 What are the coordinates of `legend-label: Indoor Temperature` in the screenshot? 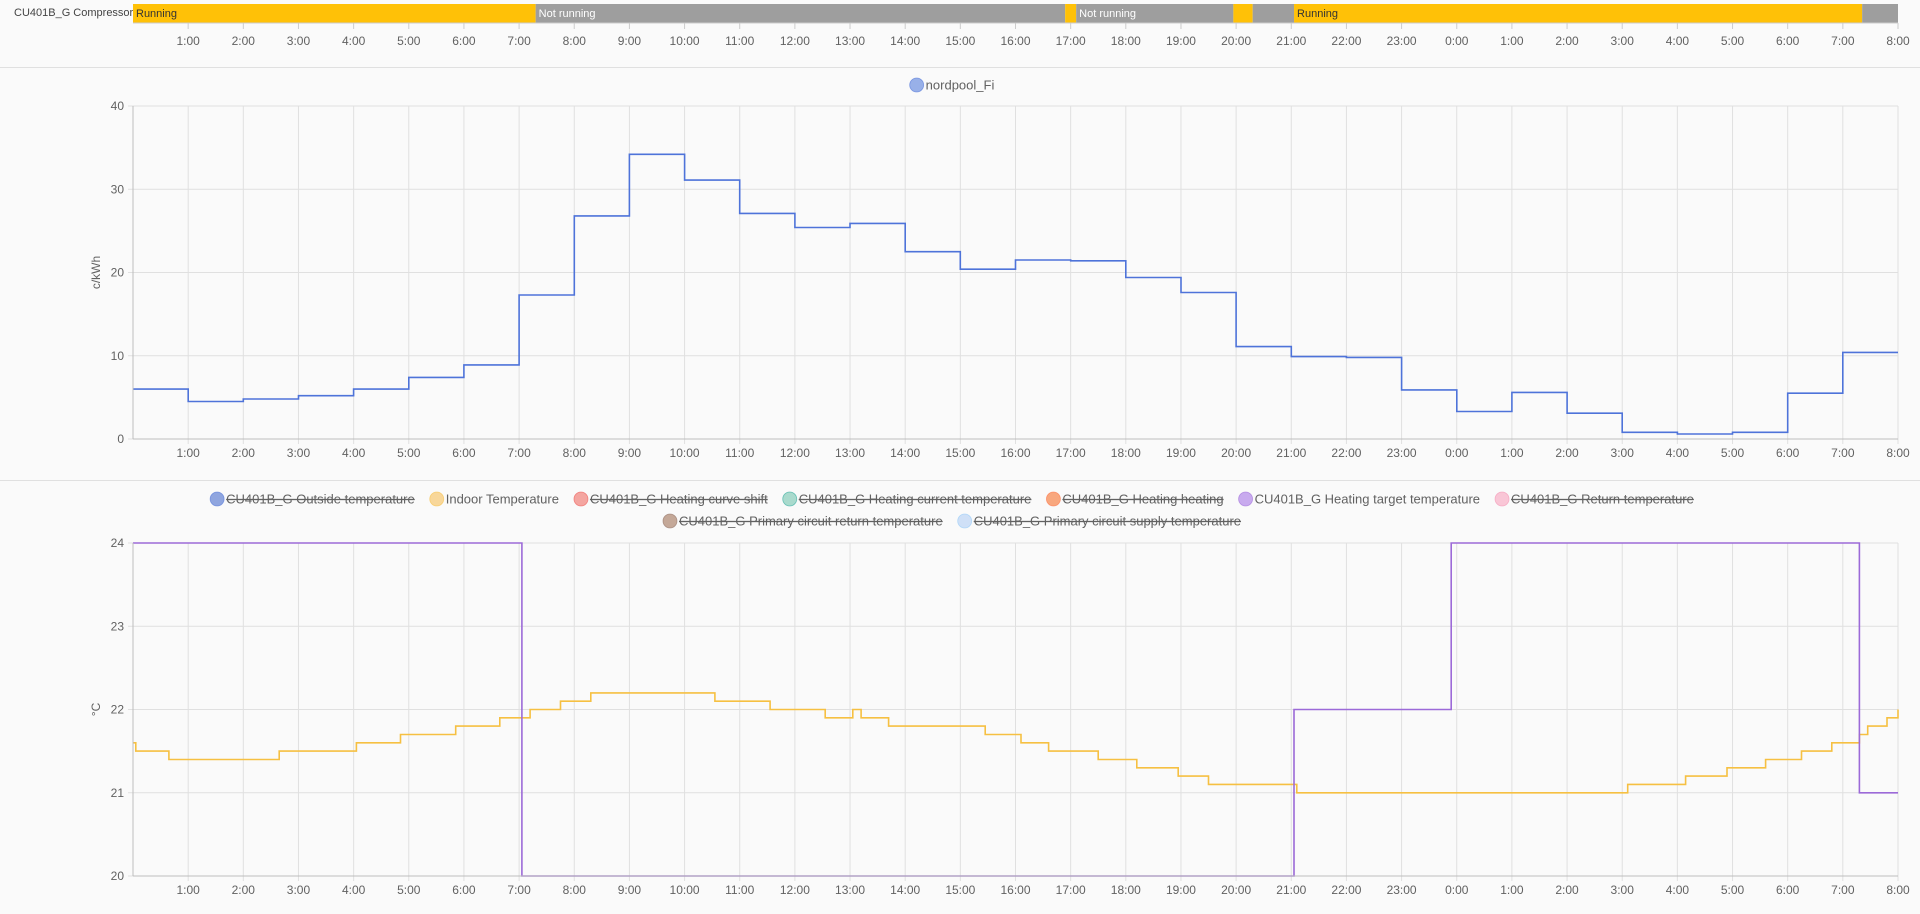 It's located at (502, 499).